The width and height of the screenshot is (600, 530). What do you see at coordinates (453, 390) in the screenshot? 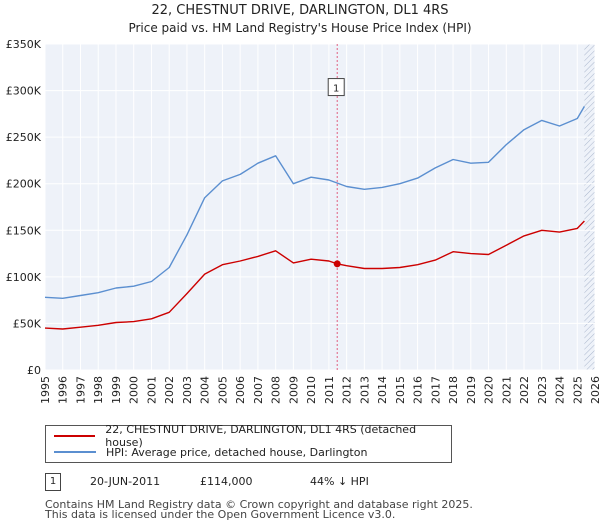
I see `x-tick-label: 2018` at bounding box center [453, 390].